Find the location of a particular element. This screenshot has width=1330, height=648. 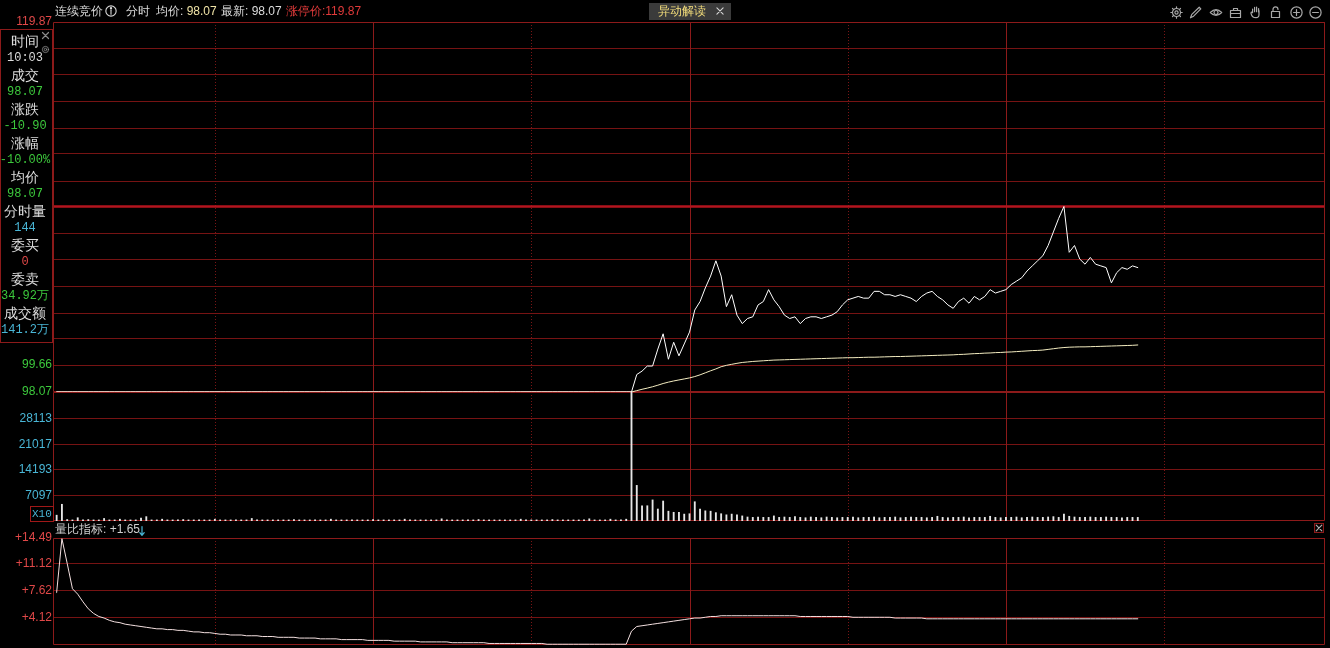

y-tick-label: 119.87 is located at coordinates (34, 21).